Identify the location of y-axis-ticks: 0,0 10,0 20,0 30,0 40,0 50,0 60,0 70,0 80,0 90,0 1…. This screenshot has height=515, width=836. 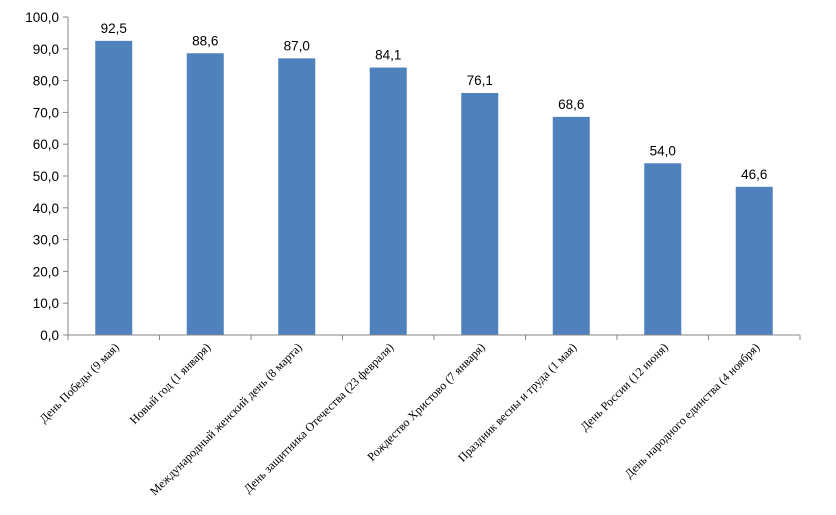
(46, 176).